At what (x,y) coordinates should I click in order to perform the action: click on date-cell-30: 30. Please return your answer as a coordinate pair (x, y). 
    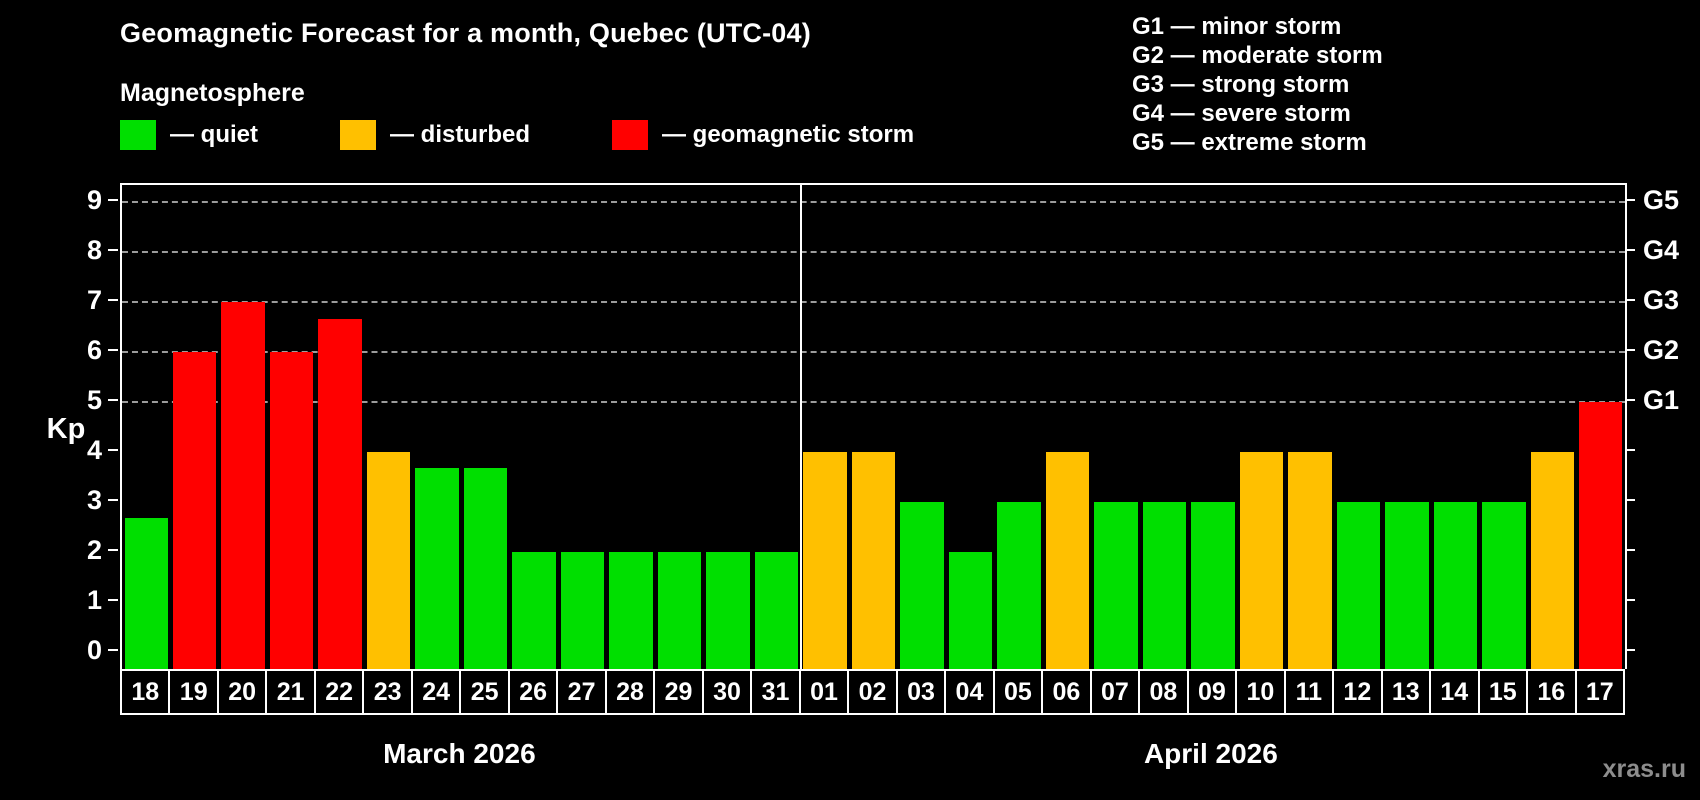
    Looking at the image, I should click on (727, 692).